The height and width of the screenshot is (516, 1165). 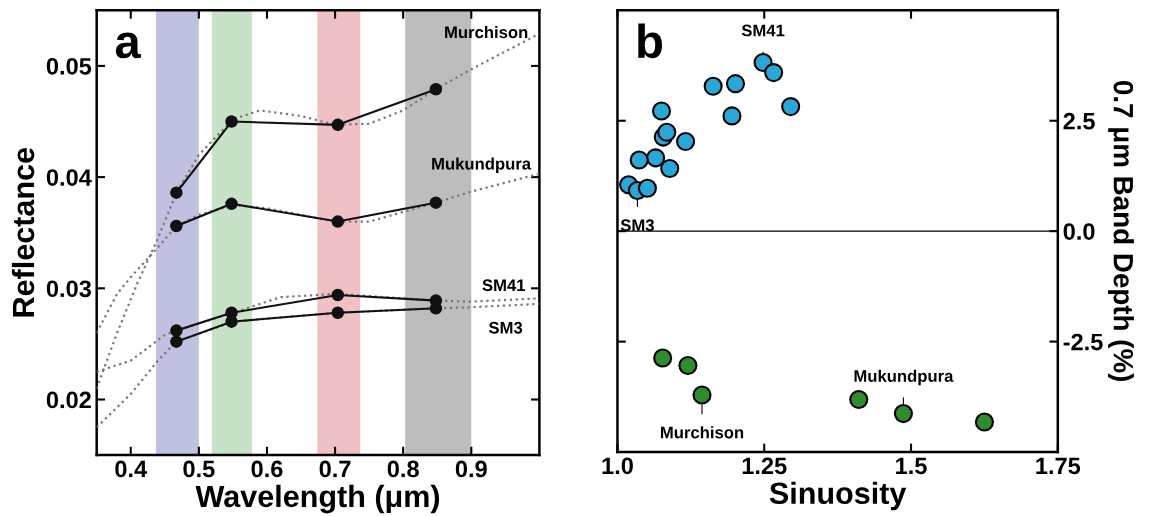 What do you see at coordinates (637, 225) in the screenshot?
I see `annotation: SM3` at bounding box center [637, 225].